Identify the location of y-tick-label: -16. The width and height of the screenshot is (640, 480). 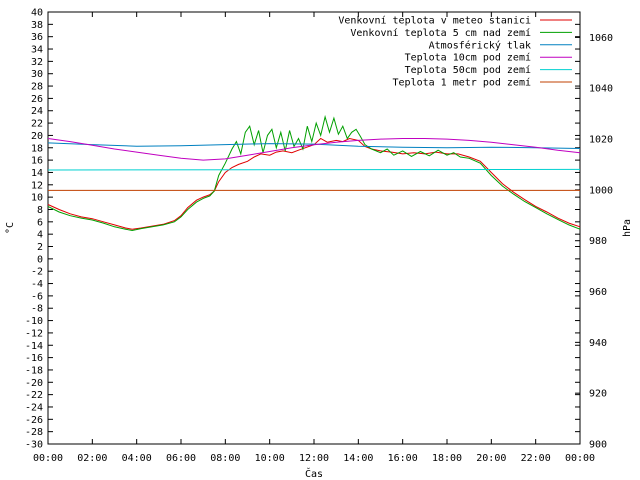
(34, 358).